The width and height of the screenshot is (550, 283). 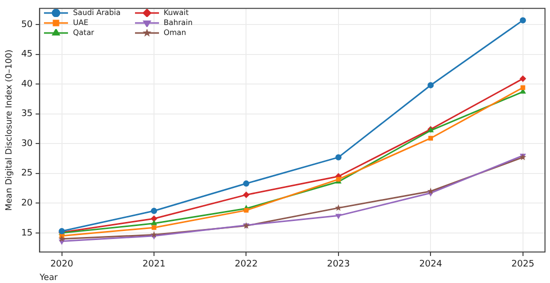 I want to click on y-tick-label: 45, so click(x=27, y=55).